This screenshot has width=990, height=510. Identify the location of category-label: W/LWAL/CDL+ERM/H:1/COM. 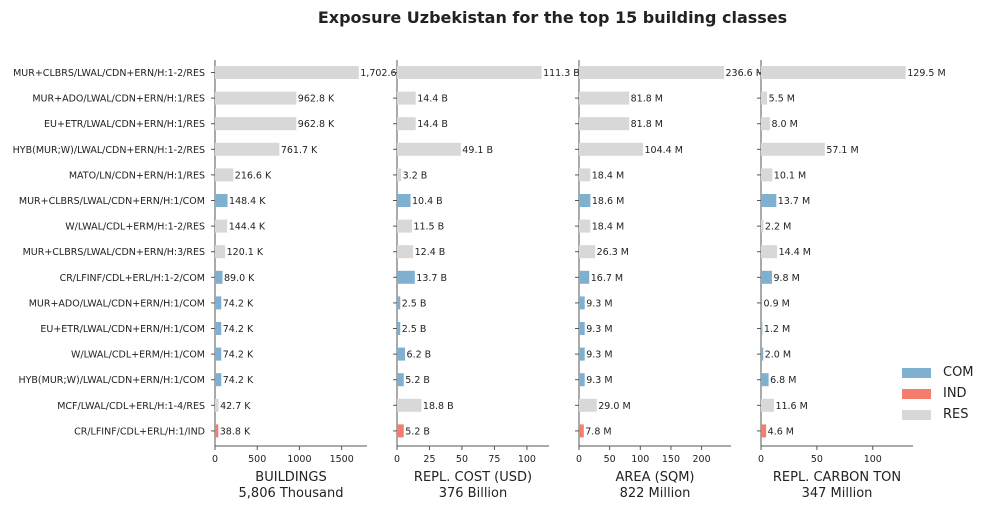
(138, 355).